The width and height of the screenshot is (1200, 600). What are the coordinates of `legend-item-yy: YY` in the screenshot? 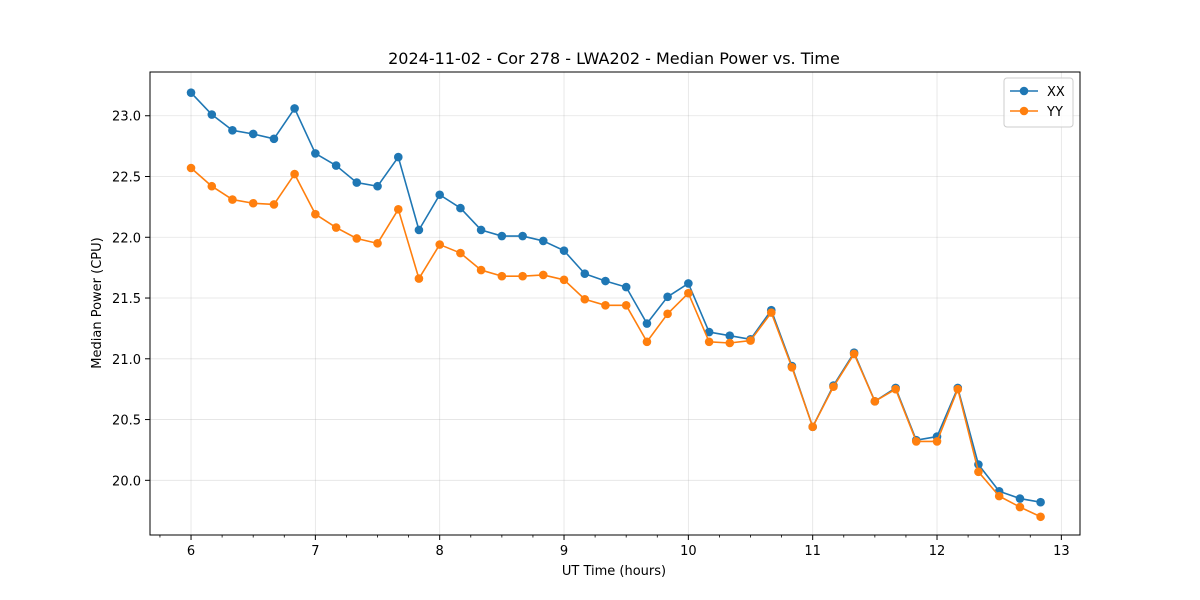 It's located at (1036, 112).